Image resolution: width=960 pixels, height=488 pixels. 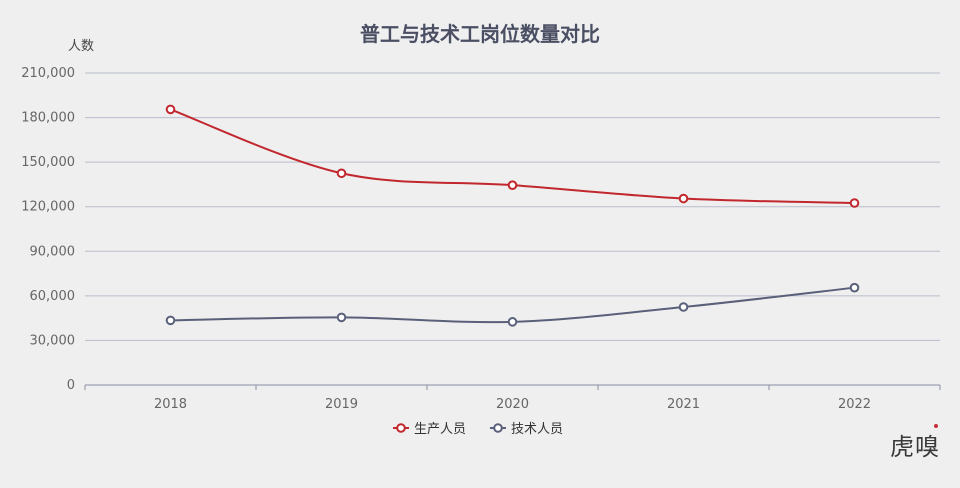 What do you see at coordinates (537, 429) in the screenshot?
I see `legend-label: 技术人员` at bounding box center [537, 429].